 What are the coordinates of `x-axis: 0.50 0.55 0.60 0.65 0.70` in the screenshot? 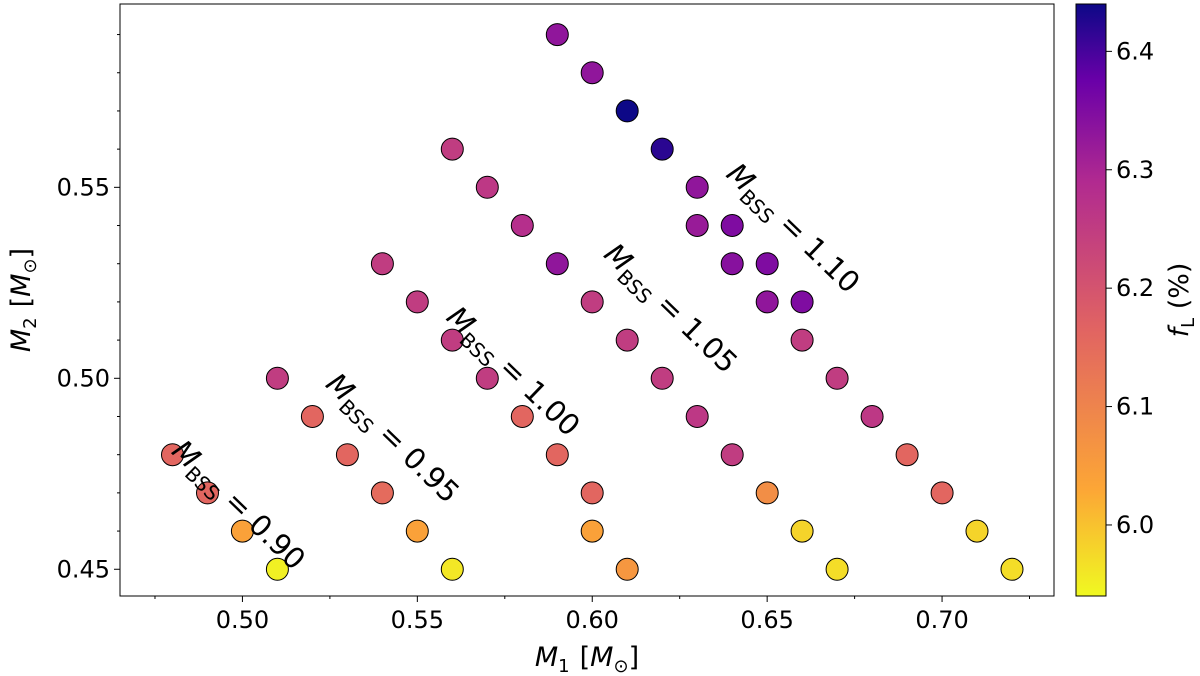 It's located at (592, 615).